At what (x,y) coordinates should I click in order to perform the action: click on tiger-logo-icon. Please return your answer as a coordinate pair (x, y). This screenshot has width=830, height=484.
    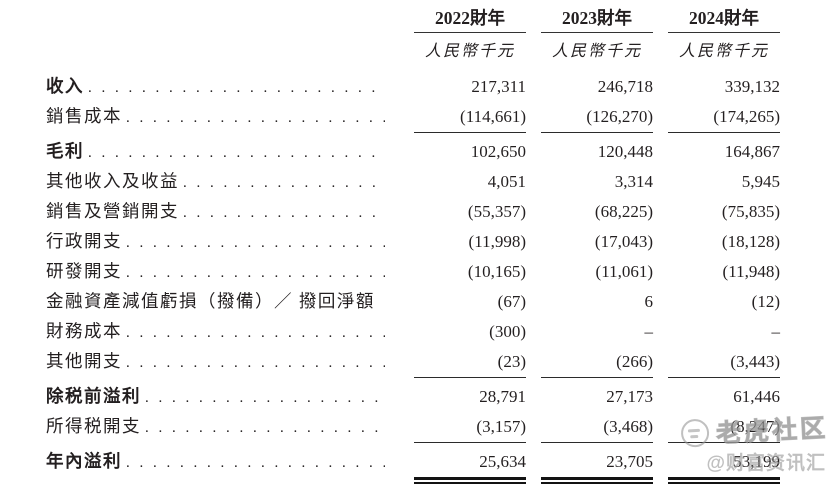
    Looking at the image, I should click on (695, 433).